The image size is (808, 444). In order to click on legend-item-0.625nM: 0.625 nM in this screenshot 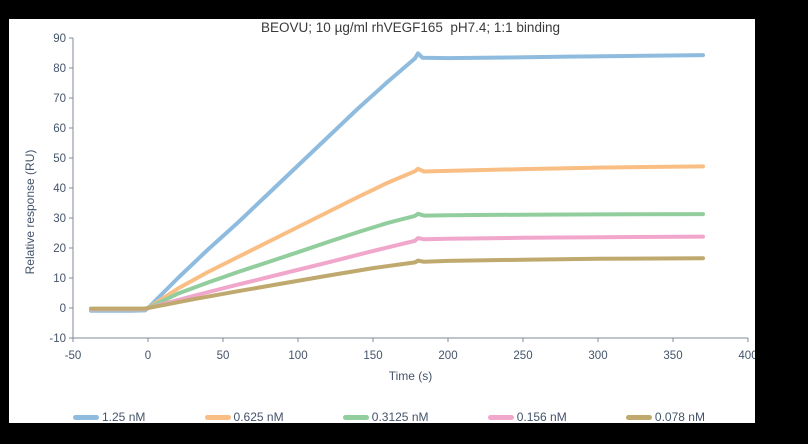, I will do `click(244, 417)`.